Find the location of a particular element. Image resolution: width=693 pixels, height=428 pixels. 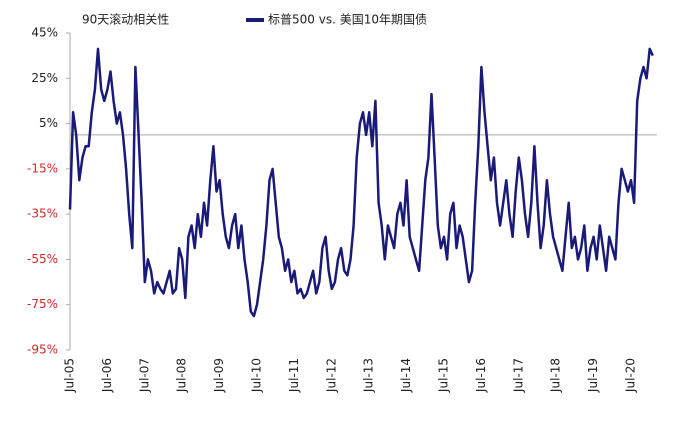

y-tick-label: 45% is located at coordinates (44, 33).